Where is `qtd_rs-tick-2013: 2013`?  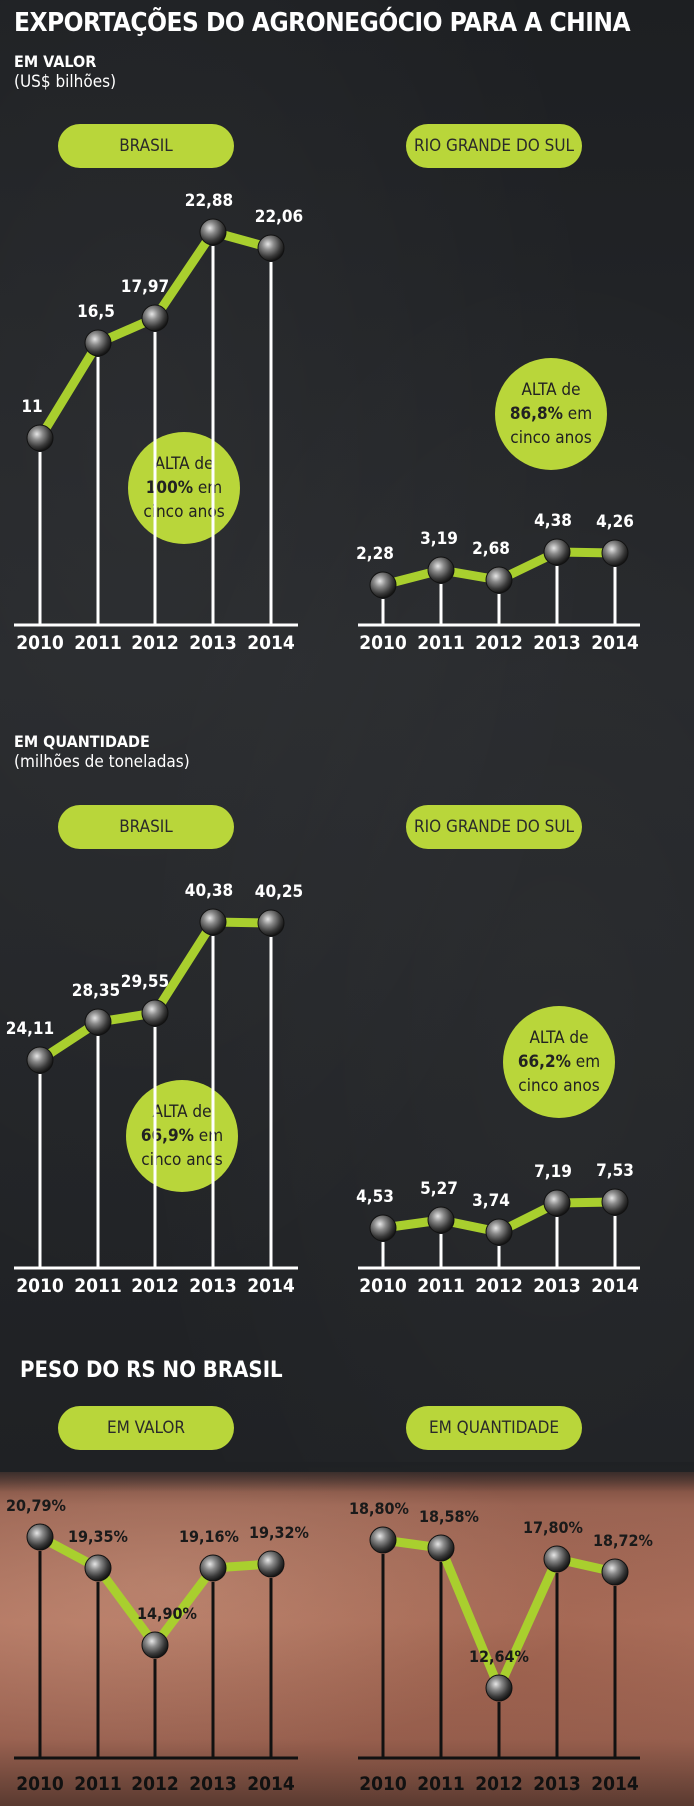
qtd_rs-tick-2013: 2013 is located at coordinates (557, 1286).